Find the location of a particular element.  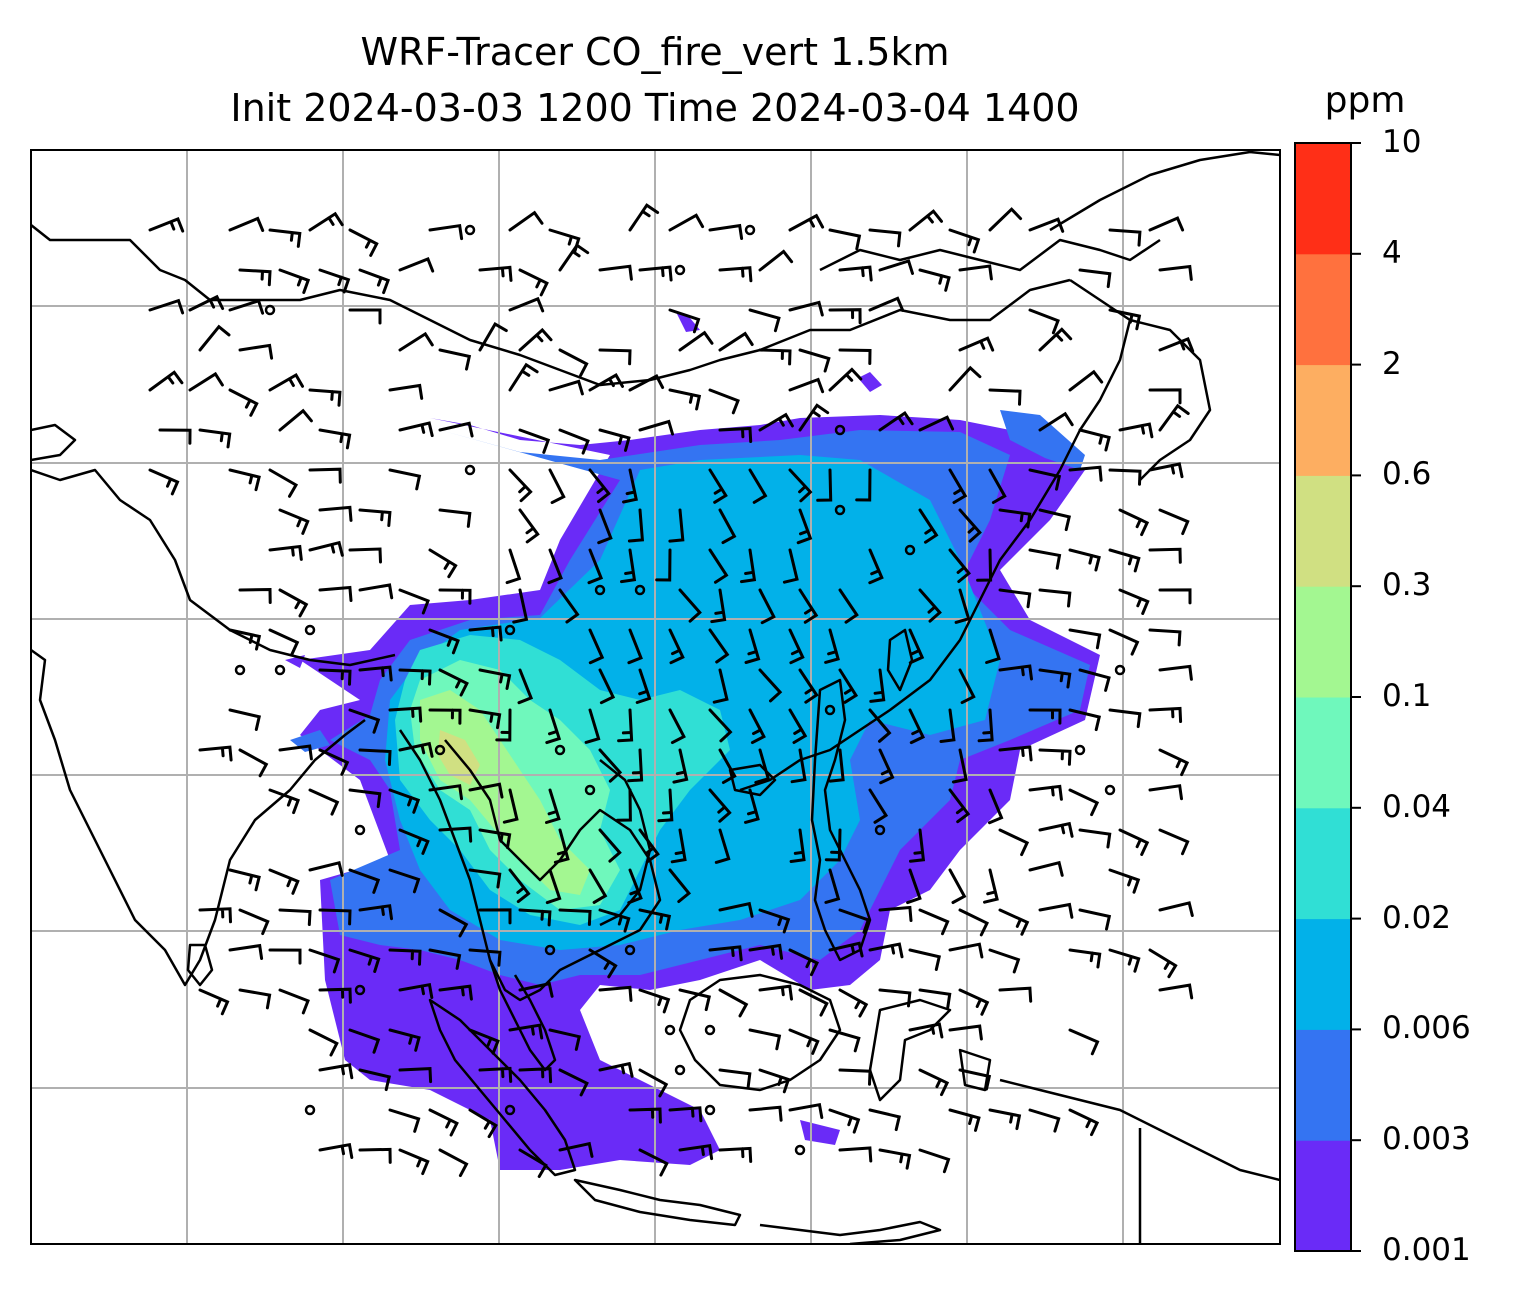

coastline-sri-lanka is located at coordinates (200, 965).